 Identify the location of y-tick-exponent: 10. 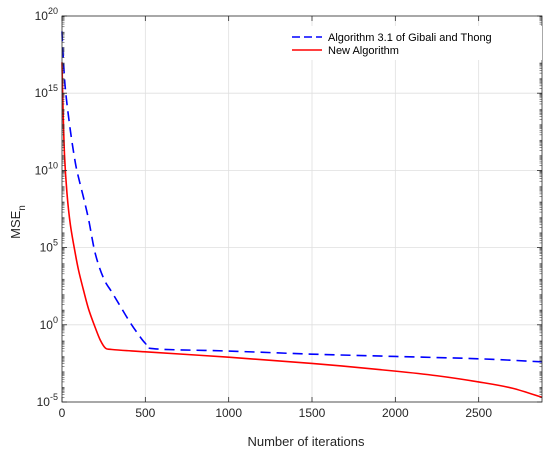
(53, 165).